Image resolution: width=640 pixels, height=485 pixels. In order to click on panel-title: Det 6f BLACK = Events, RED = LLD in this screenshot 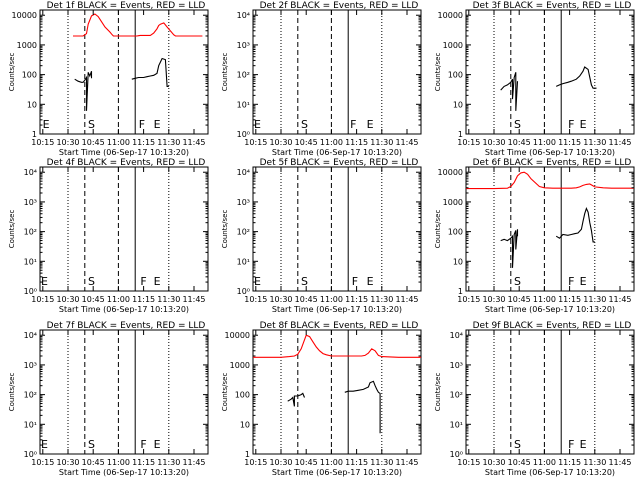, I will do `click(552, 163)`.